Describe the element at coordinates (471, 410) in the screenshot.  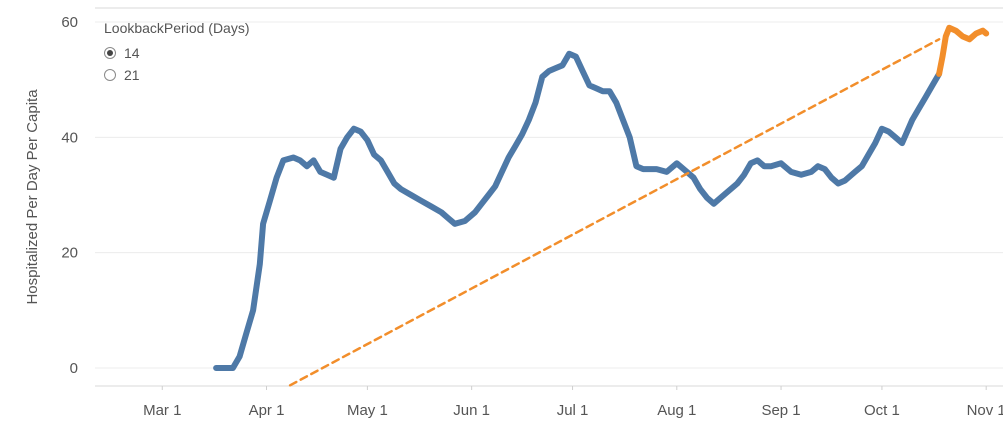
I see `x-tick-label: Jun 1` at that location.